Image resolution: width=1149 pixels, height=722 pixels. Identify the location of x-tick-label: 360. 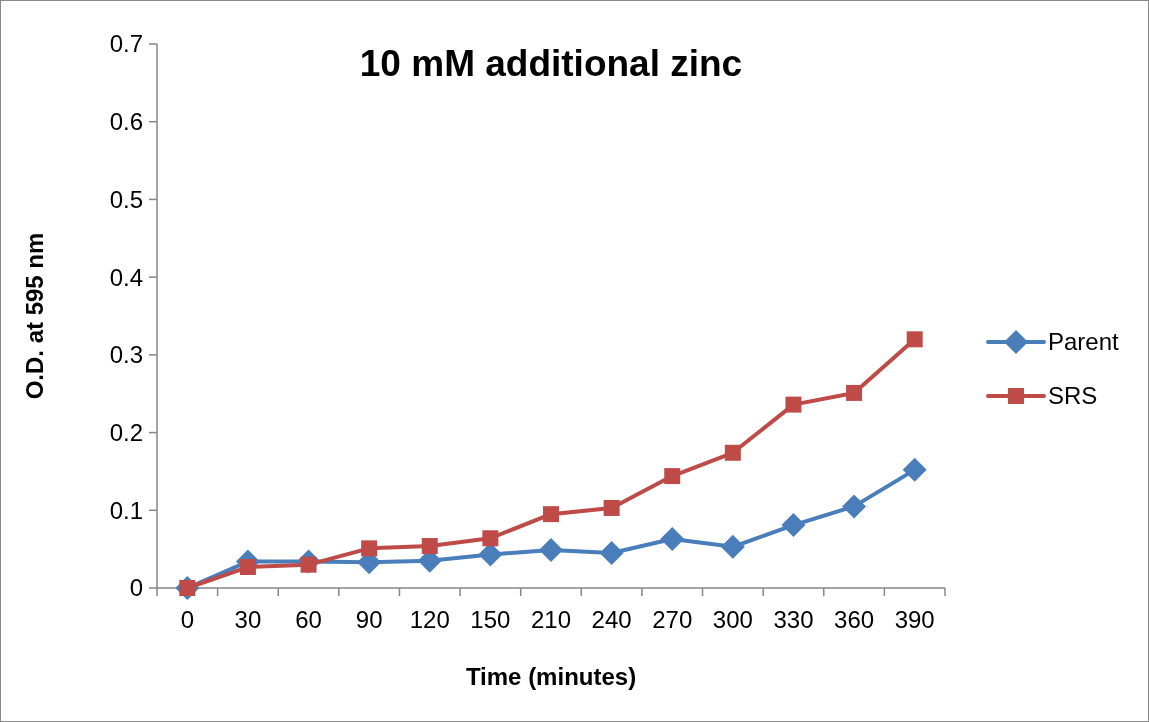
(854, 619).